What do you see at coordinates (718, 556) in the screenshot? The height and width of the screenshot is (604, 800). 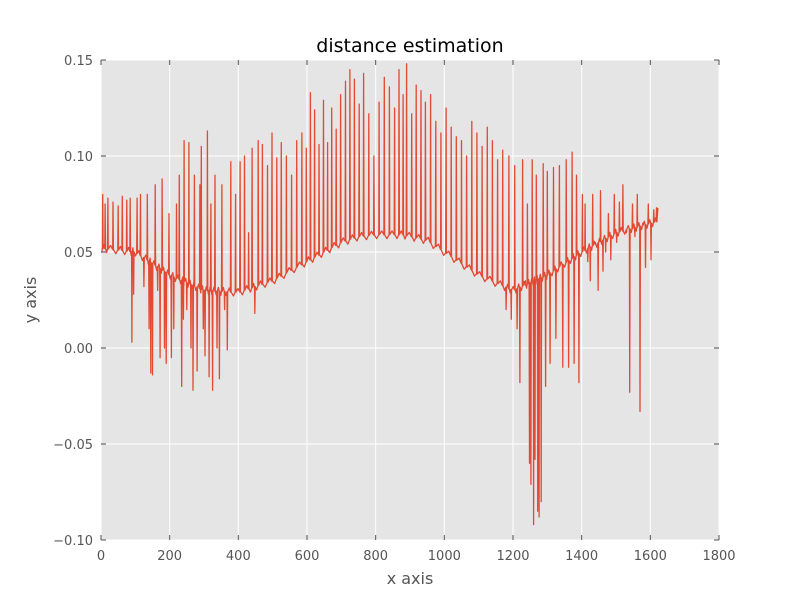 I see `x-tick-label: 1800` at bounding box center [718, 556].